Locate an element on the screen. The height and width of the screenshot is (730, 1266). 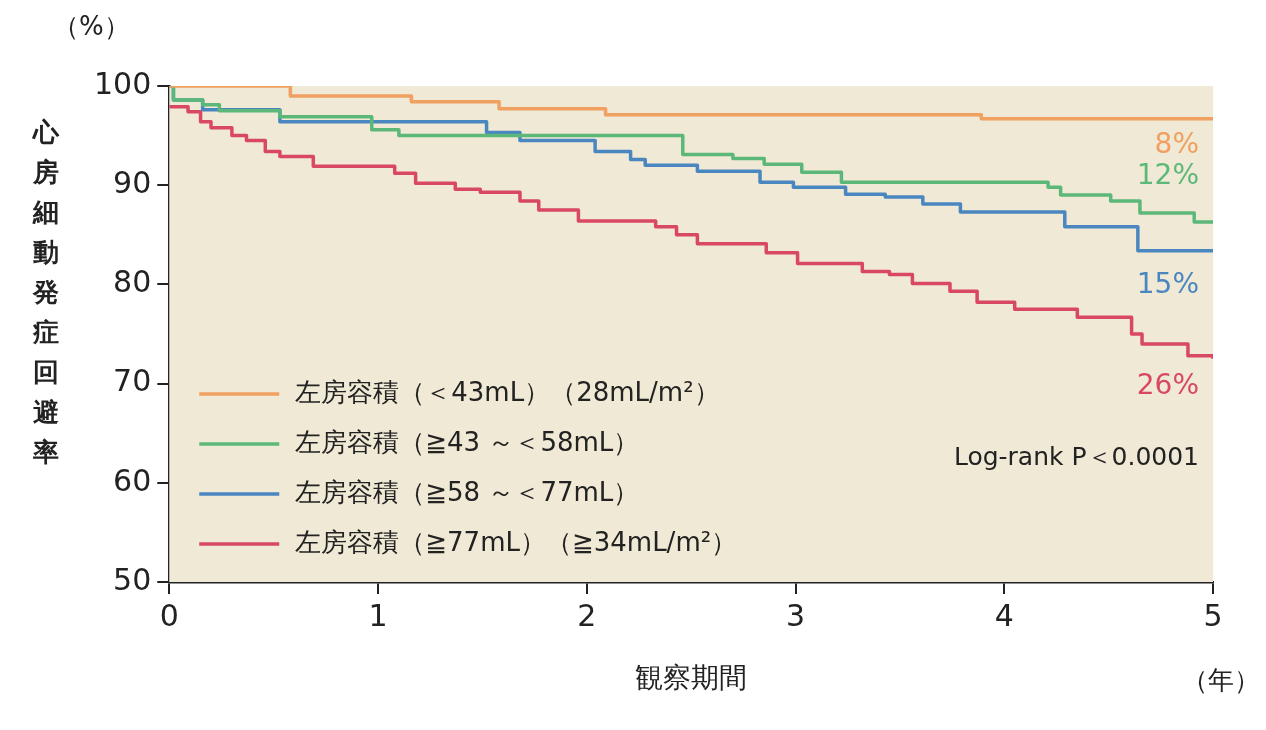
x-tick-label: 0 is located at coordinates (169, 615).